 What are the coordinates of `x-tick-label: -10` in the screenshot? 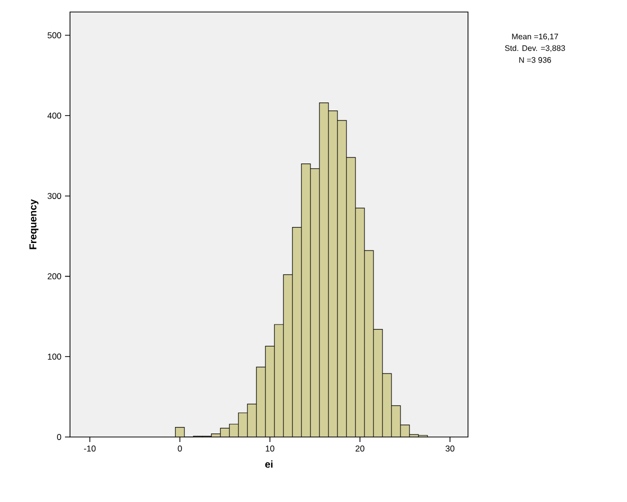 It's located at (90, 449).